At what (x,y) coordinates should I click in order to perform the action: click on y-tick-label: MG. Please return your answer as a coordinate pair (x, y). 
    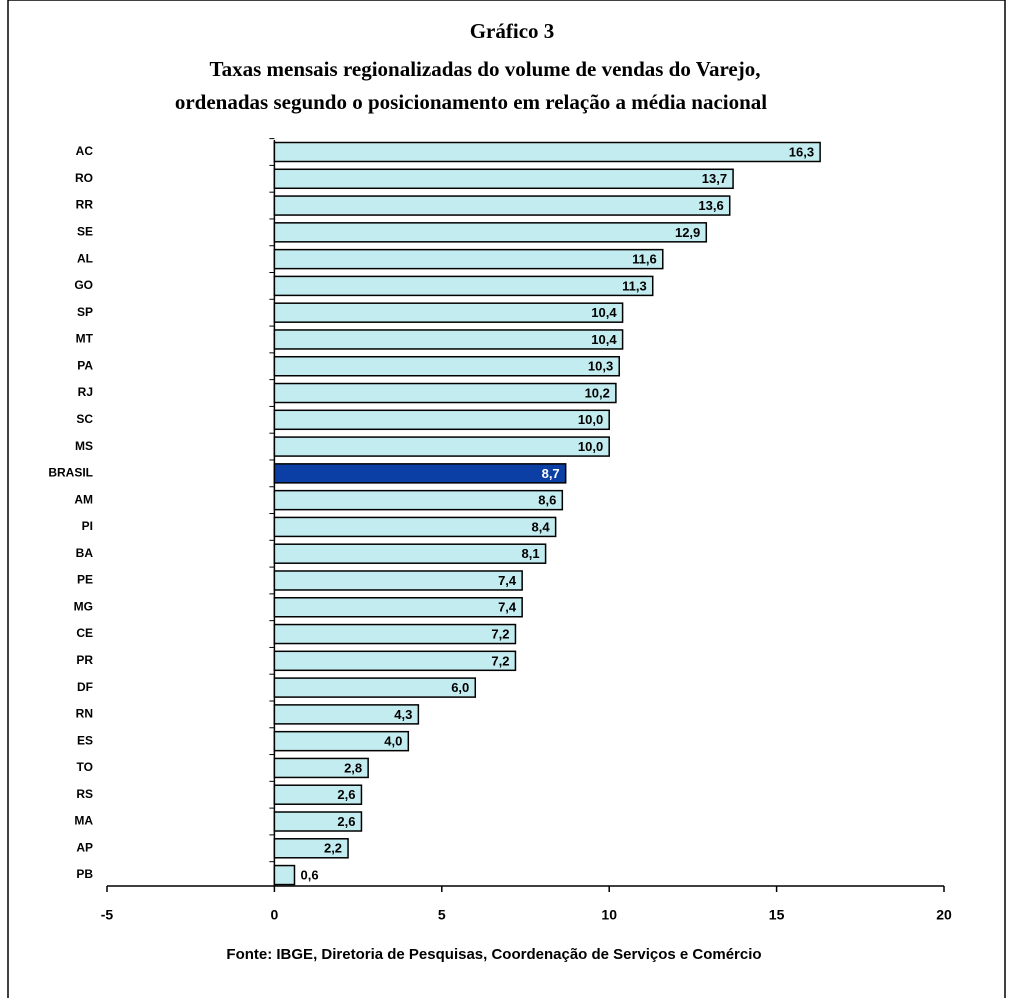
    Looking at the image, I should click on (83, 606).